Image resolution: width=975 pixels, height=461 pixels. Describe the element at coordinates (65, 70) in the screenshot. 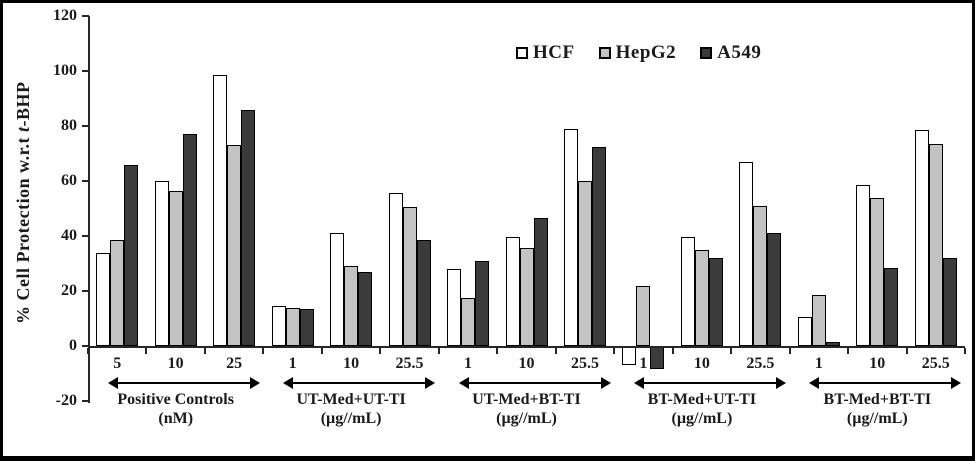

I see `y-tick-label: 100` at that location.